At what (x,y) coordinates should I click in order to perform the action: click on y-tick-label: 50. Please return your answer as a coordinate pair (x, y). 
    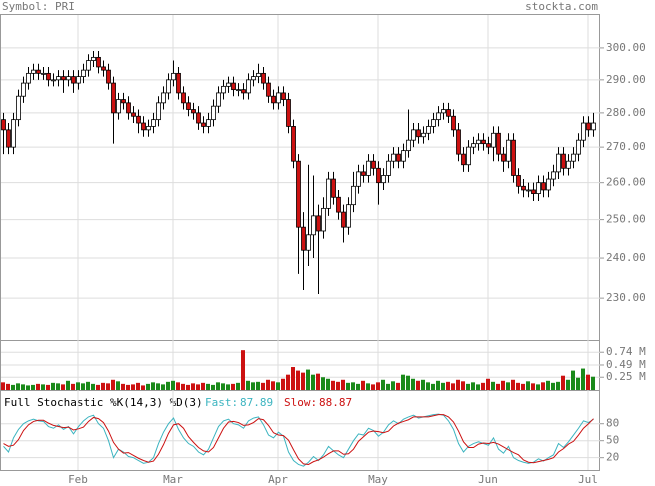
    Looking at the image, I should click on (612, 440).